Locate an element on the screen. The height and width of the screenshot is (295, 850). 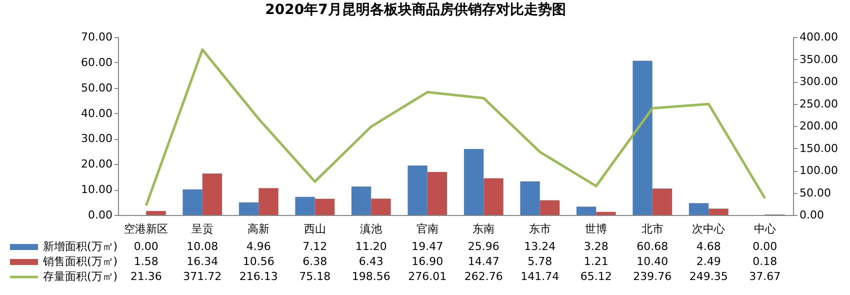
data-label: 276.01 is located at coordinates (427, 276).